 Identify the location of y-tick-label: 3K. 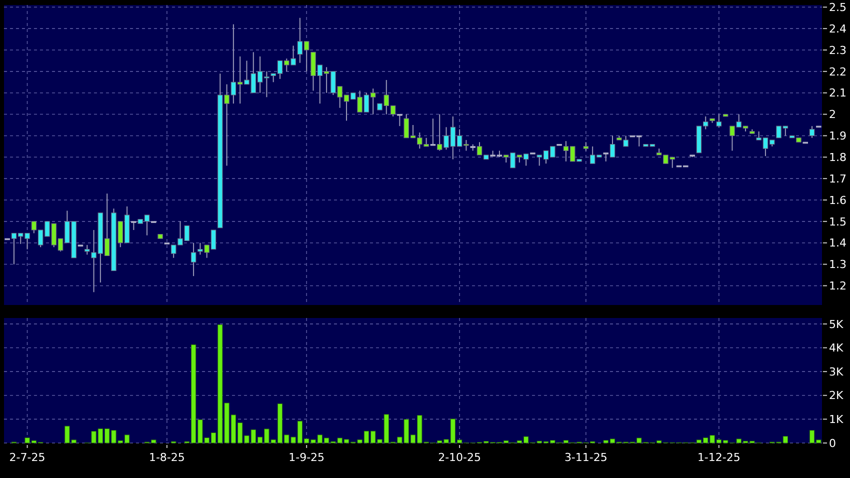
(836, 371).